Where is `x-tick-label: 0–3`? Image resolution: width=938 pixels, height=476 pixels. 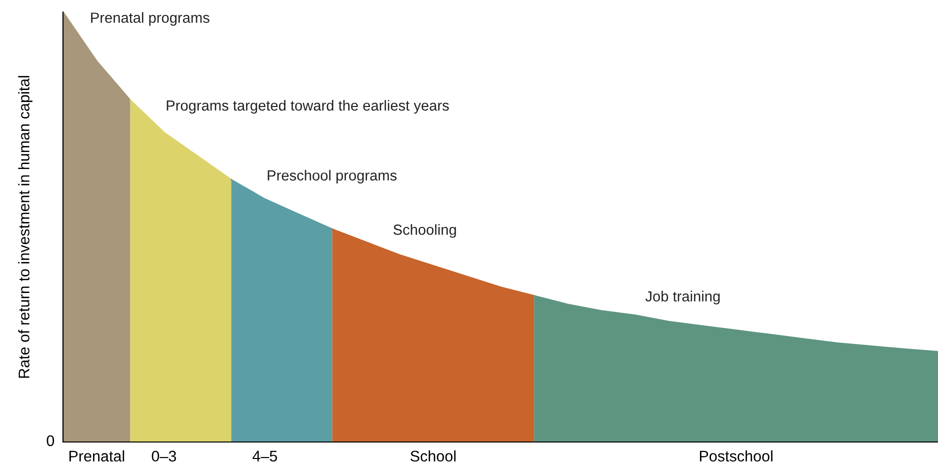
x-tick-label: 0–3 is located at coordinates (164, 456).